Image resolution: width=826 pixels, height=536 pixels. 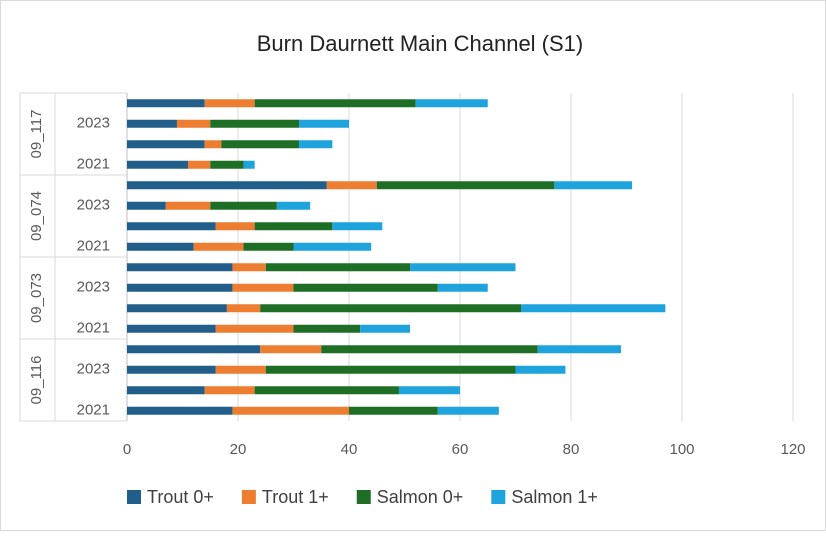 What do you see at coordinates (180, 497) in the screenshot?
I see `legend-label: Trout 0+` at bounding box center [180, 497].